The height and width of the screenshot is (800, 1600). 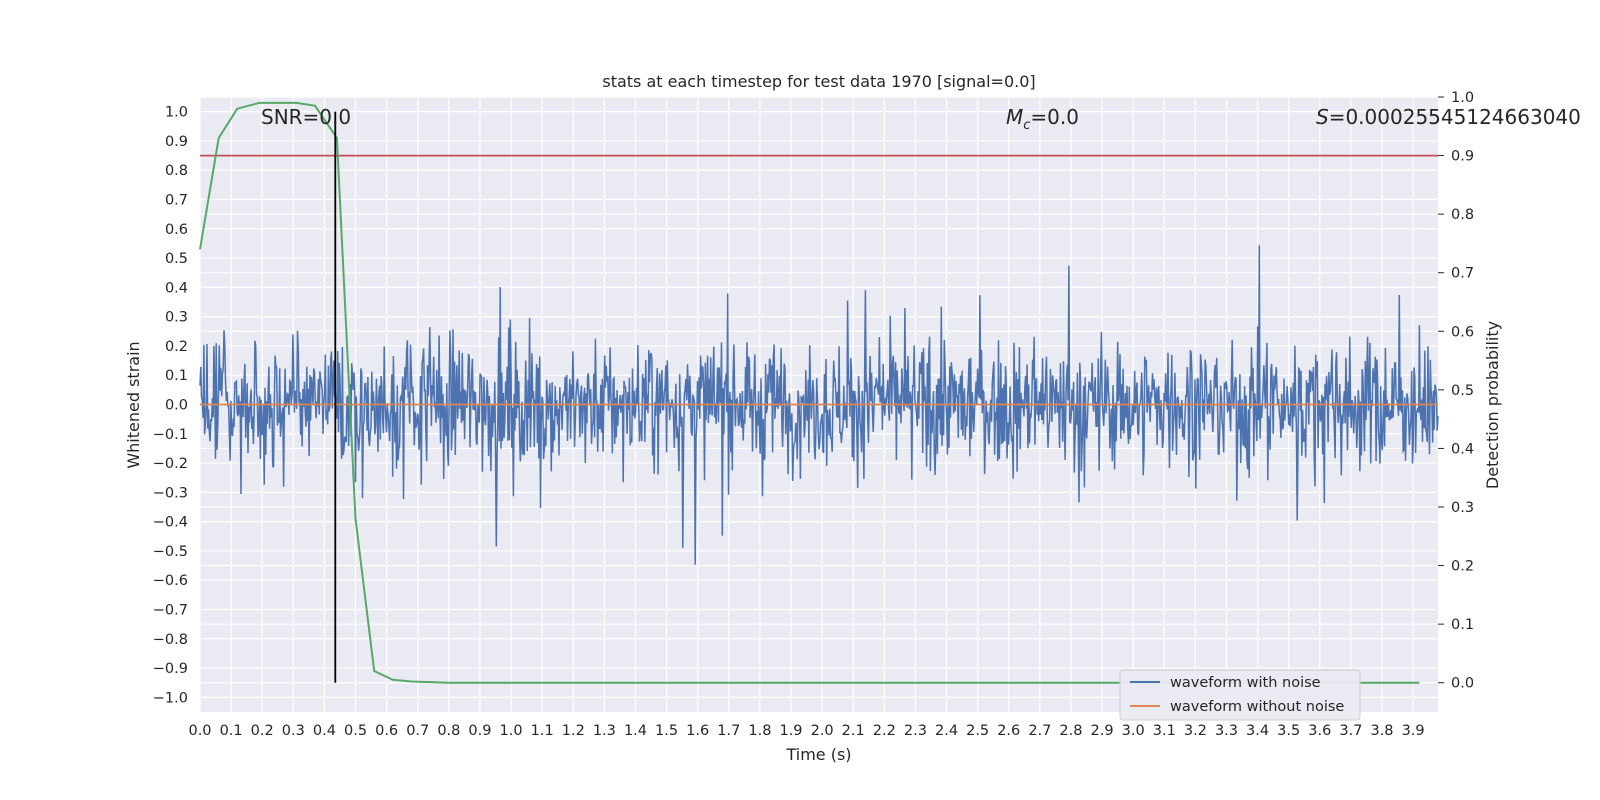 What do you see at coordinates (170, 493) in the screenshot?
I see `y-tick-label: −0.3` at bounding box center [170, 493].